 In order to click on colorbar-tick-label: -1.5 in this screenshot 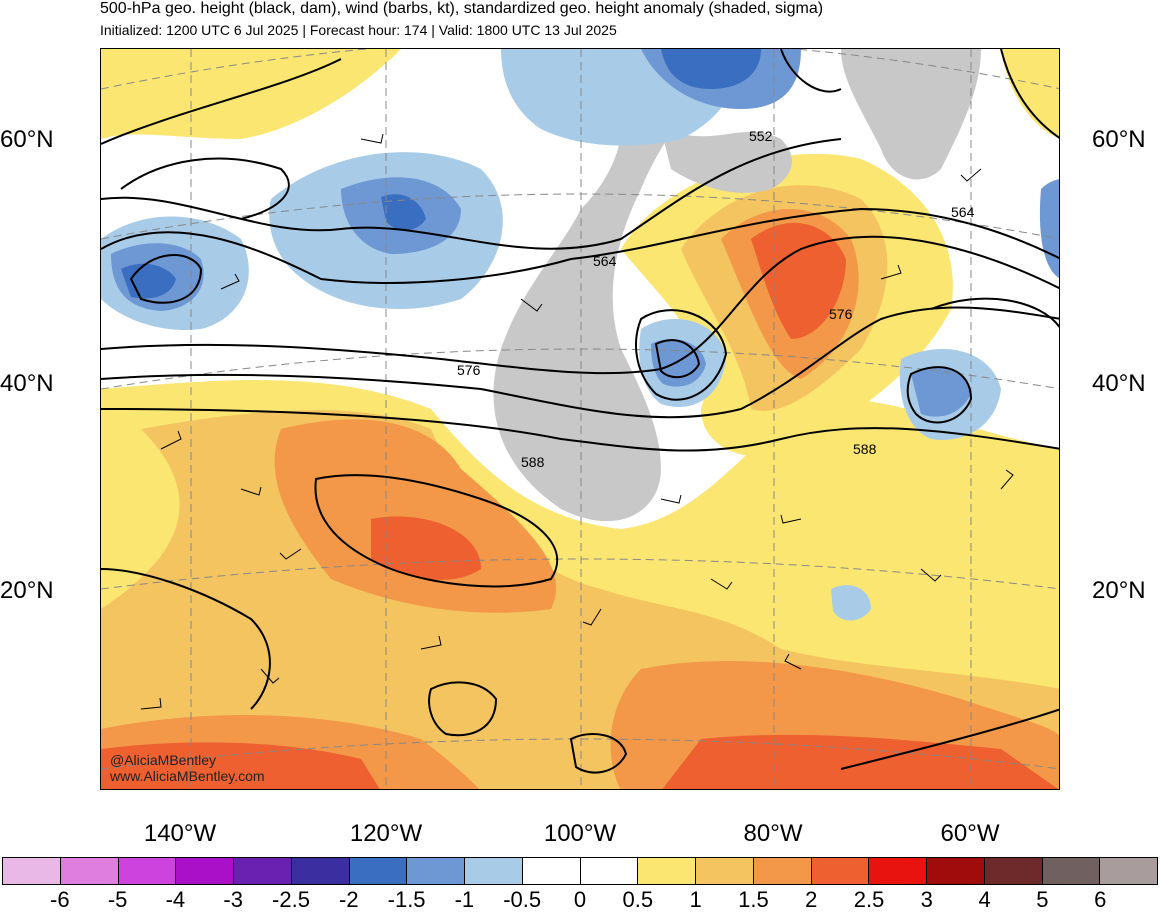, I will do `click(406, 899)`.